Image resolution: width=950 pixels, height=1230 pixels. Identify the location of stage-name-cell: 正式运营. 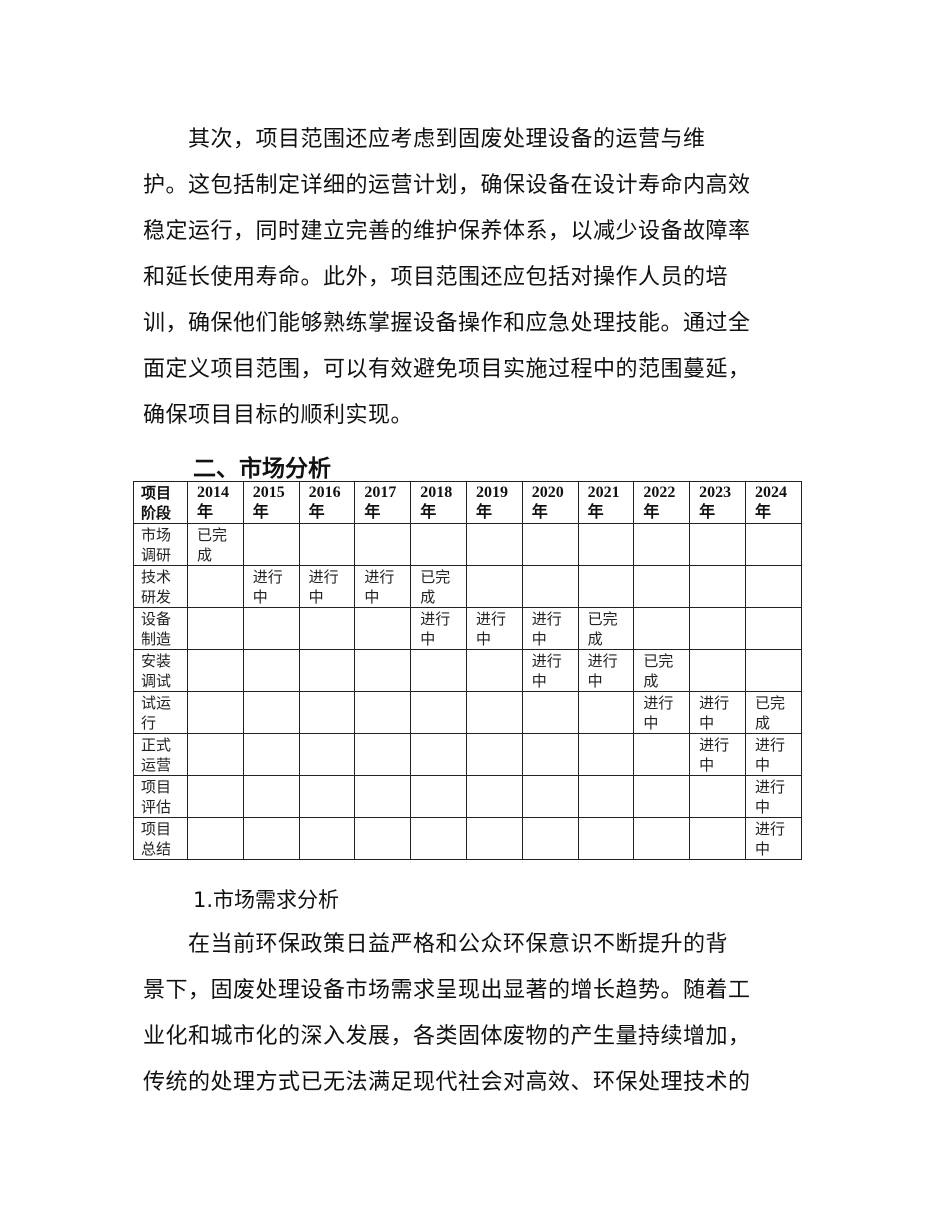
(160, 754).